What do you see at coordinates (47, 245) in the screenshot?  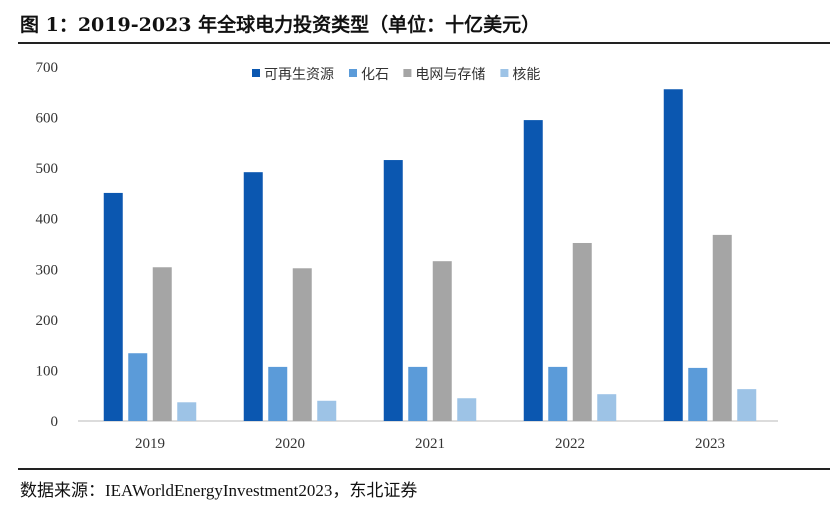 I see `y-axis: 0 100 200 300 400 500 600 700` at bounding box center [47, 245].